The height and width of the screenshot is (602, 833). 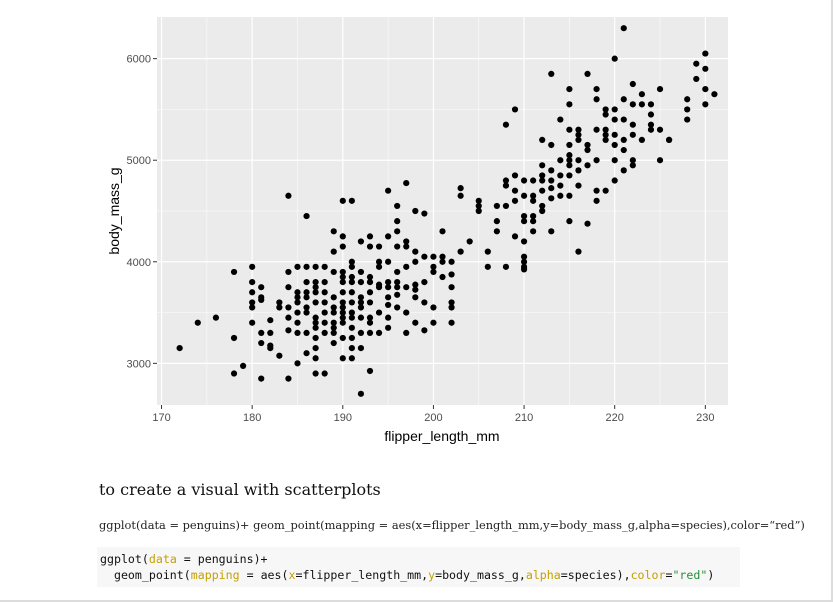 I want to click on y-tick-label: 5000, so click(x=139, y=161).